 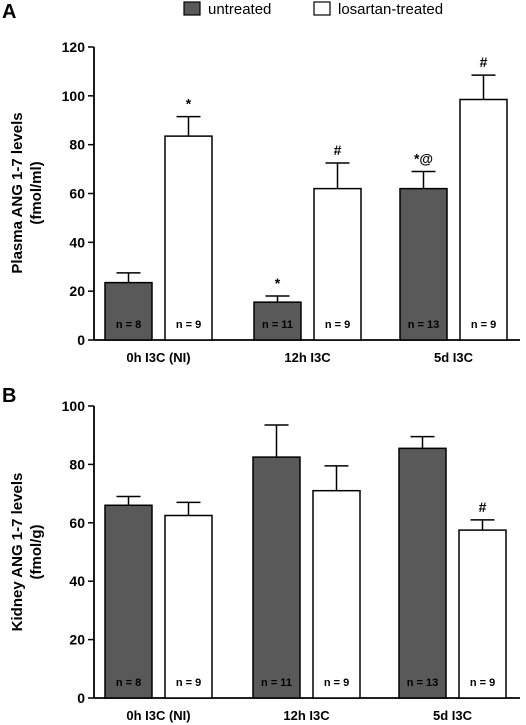 I want to click on panel-b-ylabel-line2: (fmol/g), so click(x=36, y=552).